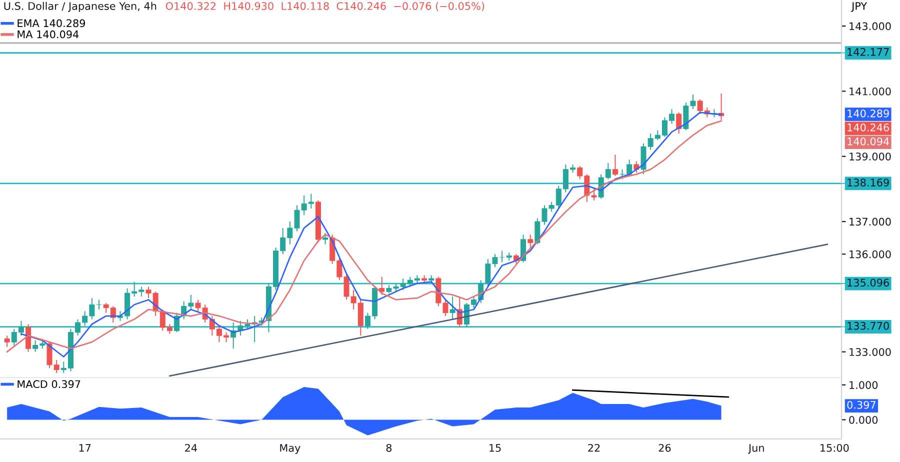 The height and width of the screenshot is (462, 900). Describe the element at coordinates (870, 254) in the screenshot. I see `y-tick-label: 136.000` at that location.